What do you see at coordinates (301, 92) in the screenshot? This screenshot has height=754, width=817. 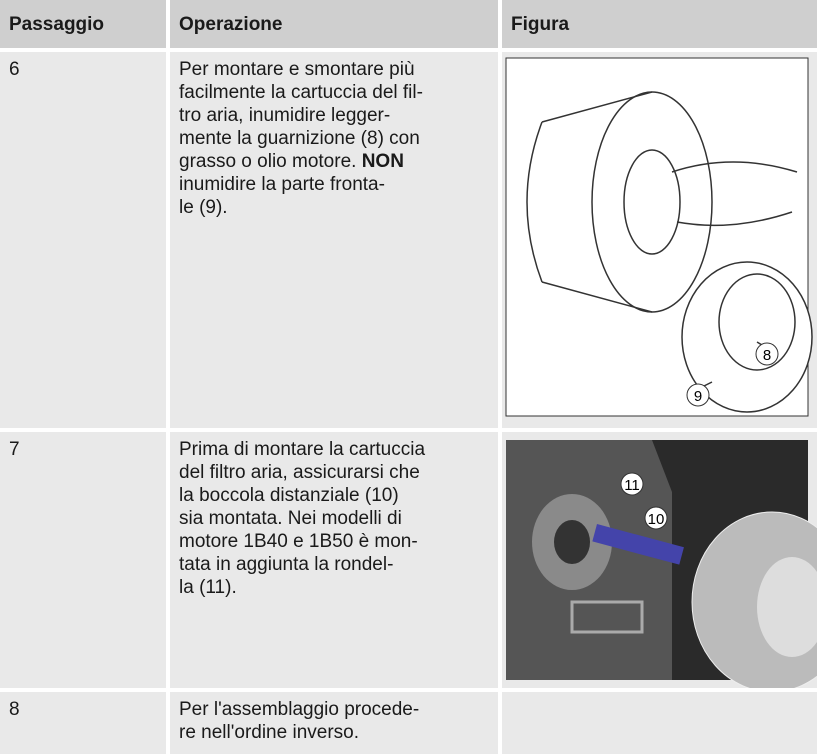 I see `text-line: facilmente la cartuccia del fil-` at bounding box center [301, 92].